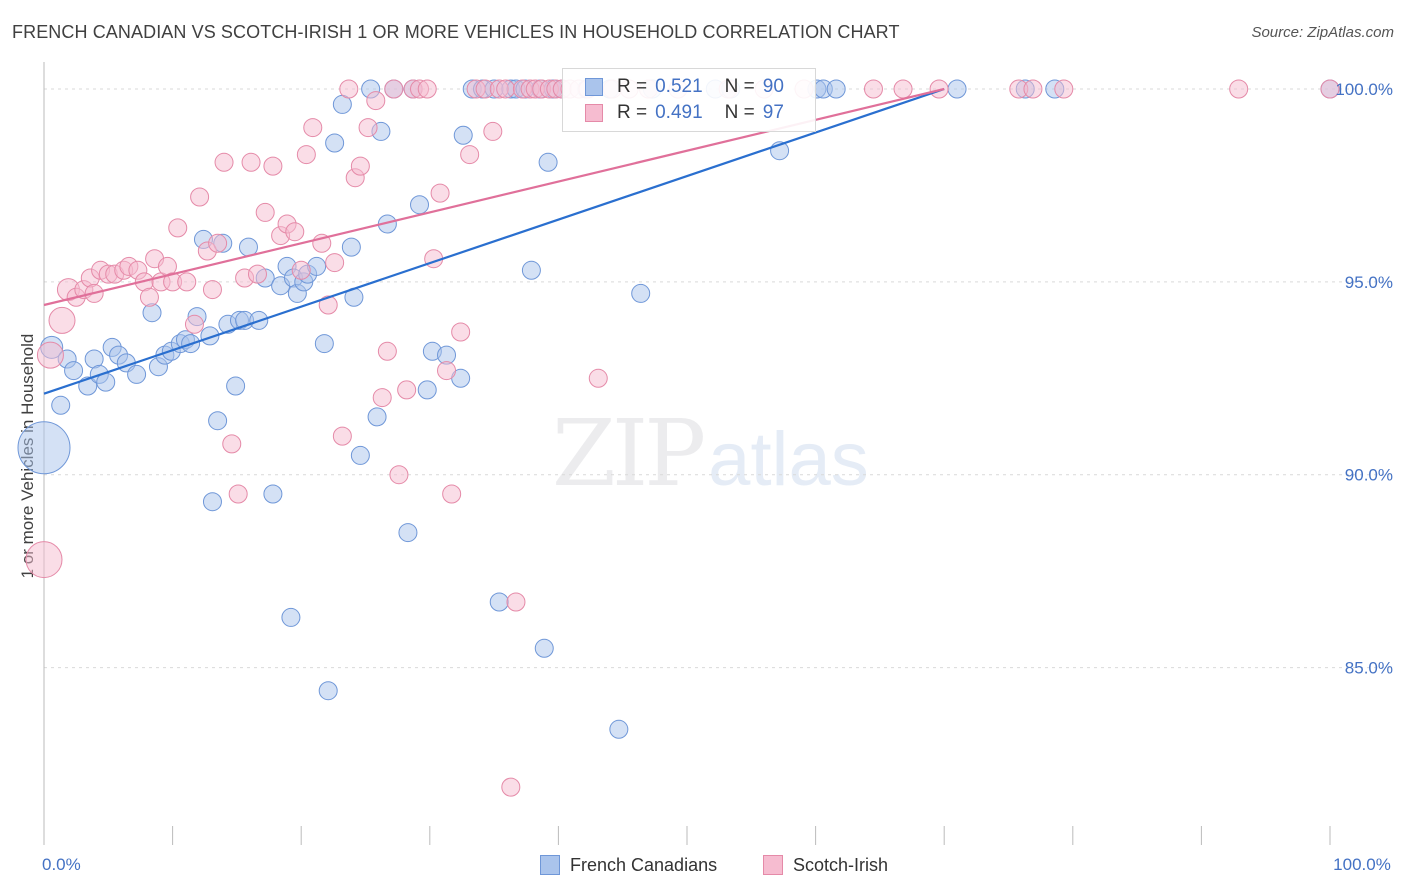  I want to click on legend-swatch-french-canadians, so click(594, 87).